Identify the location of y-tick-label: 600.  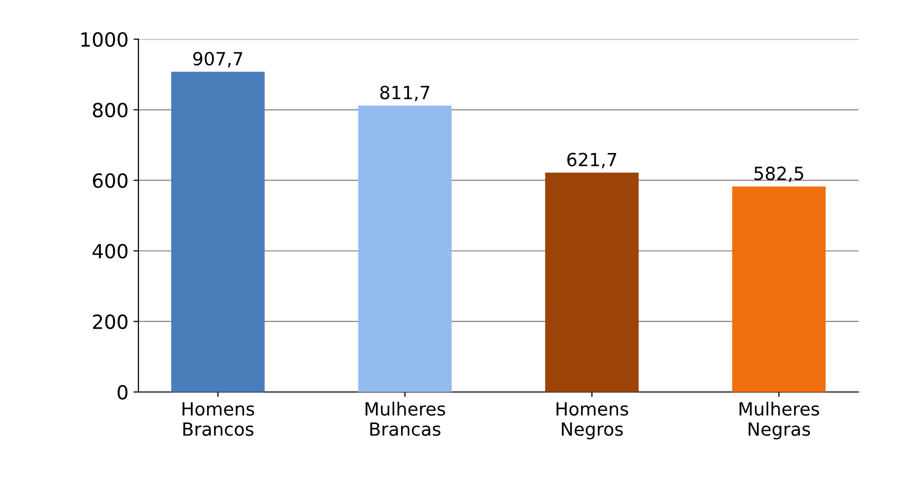
(110, 180).